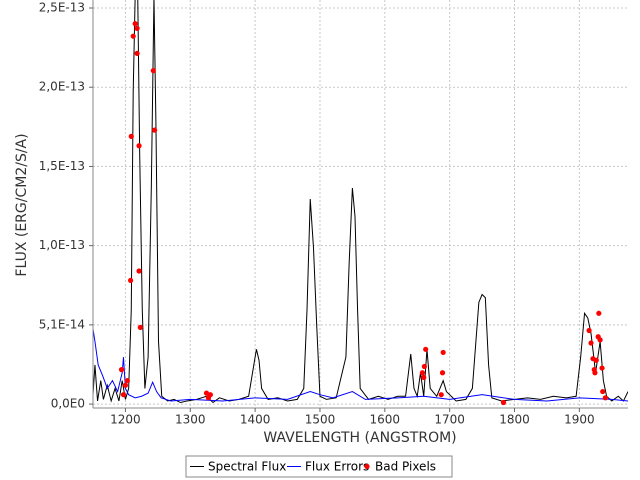 This screenshot has width=640, height=480. What do you see at coordinates (360, 365) in the screenshot?
I see `series-line` at bounding box center [360, 365].